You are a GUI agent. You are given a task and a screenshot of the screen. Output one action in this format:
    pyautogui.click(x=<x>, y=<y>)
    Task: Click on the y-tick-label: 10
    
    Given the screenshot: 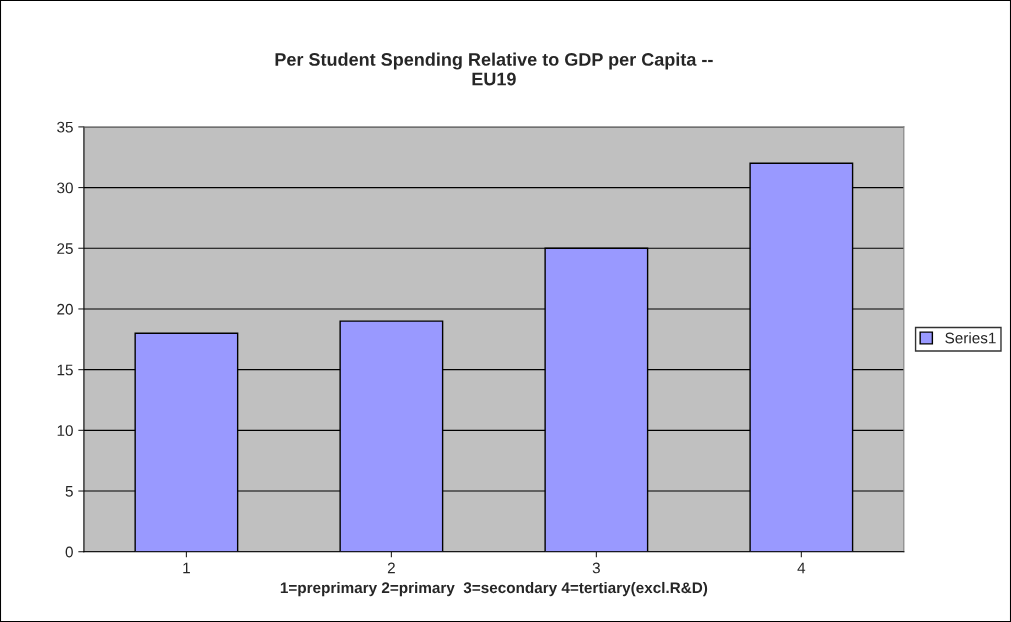 What is the action you would take?
    pyautogui.click(x=65, y=431)
    